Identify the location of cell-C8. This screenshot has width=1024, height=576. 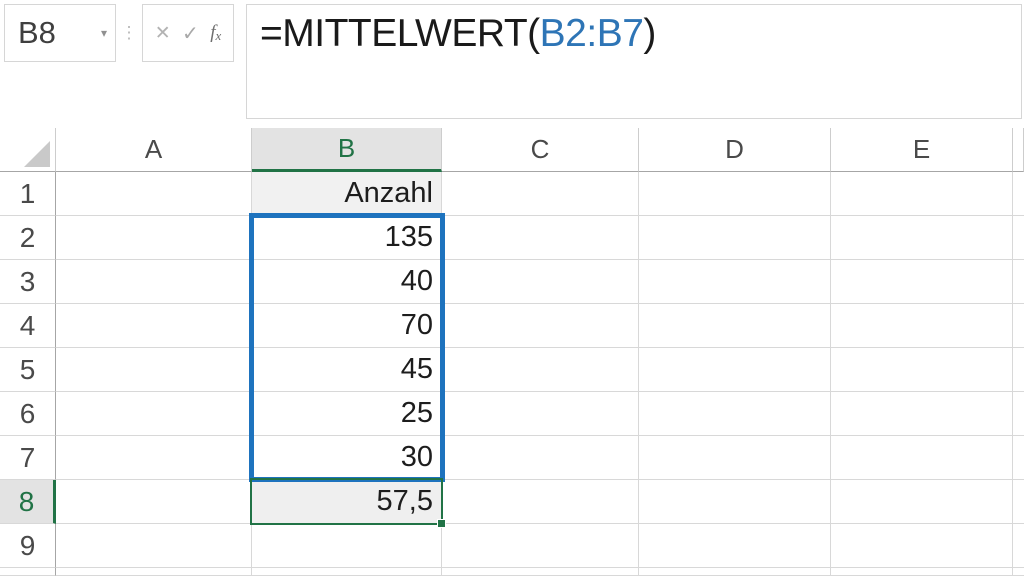
(540, 502).